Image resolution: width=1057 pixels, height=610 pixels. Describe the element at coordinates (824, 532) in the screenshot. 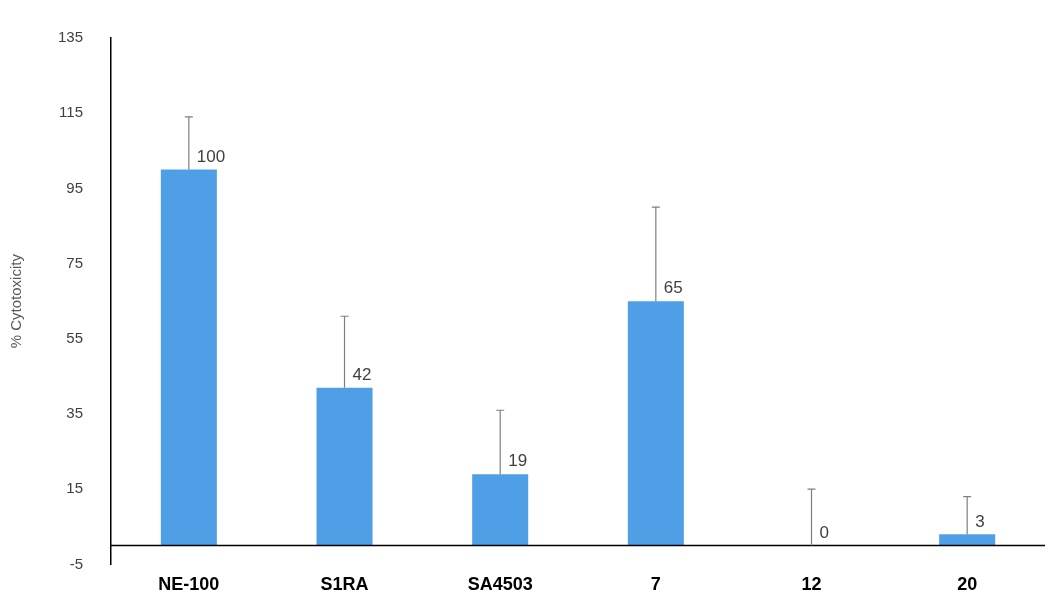

I see `data-label: 0` at that location.